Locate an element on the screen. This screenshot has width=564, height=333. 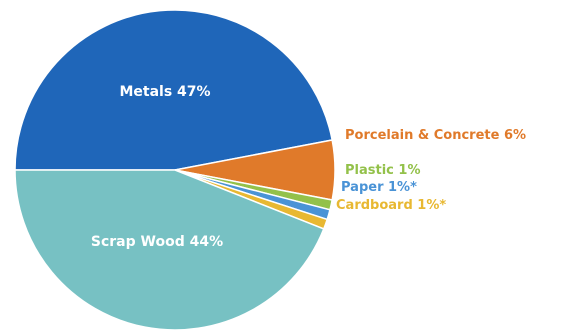
slice-label-2: Plastic 1% is located at coordinates (382, 170).